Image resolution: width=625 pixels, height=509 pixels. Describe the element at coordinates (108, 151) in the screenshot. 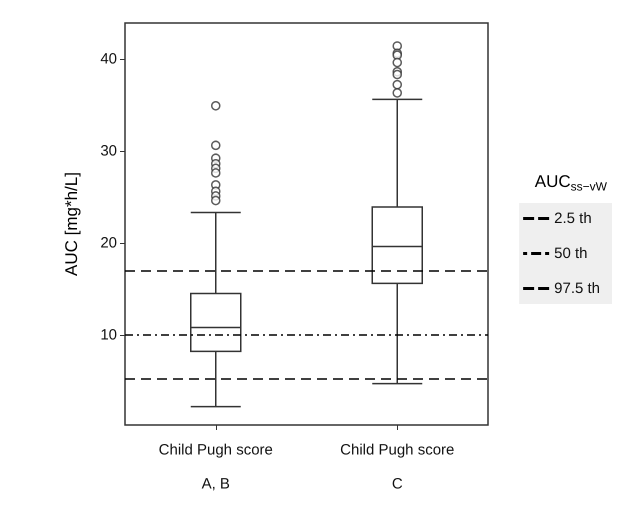

I see `y-tick-label: 30` at that location.